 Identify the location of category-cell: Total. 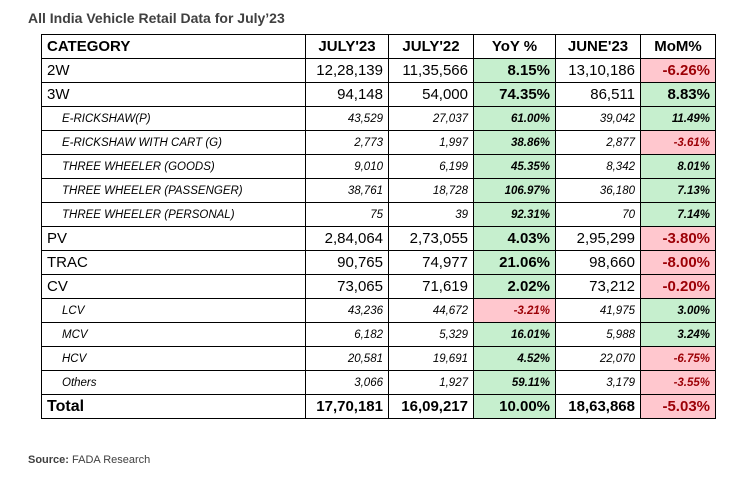
(173, 406).